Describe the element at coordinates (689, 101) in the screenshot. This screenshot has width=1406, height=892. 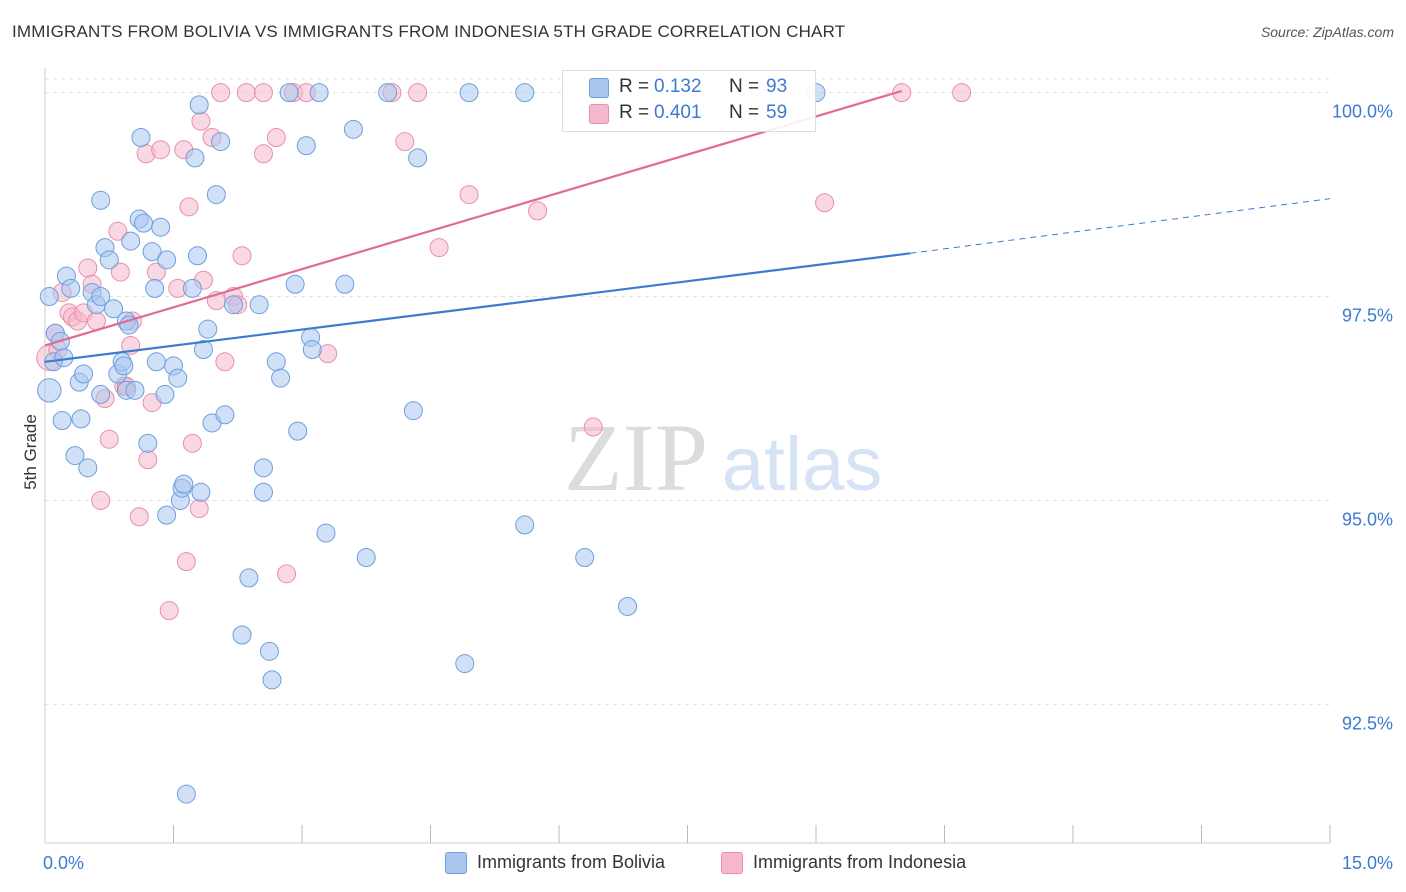
I see `correlation-legend: R = 0.132 N = 93 R = 0.401 N = 59` at that location.